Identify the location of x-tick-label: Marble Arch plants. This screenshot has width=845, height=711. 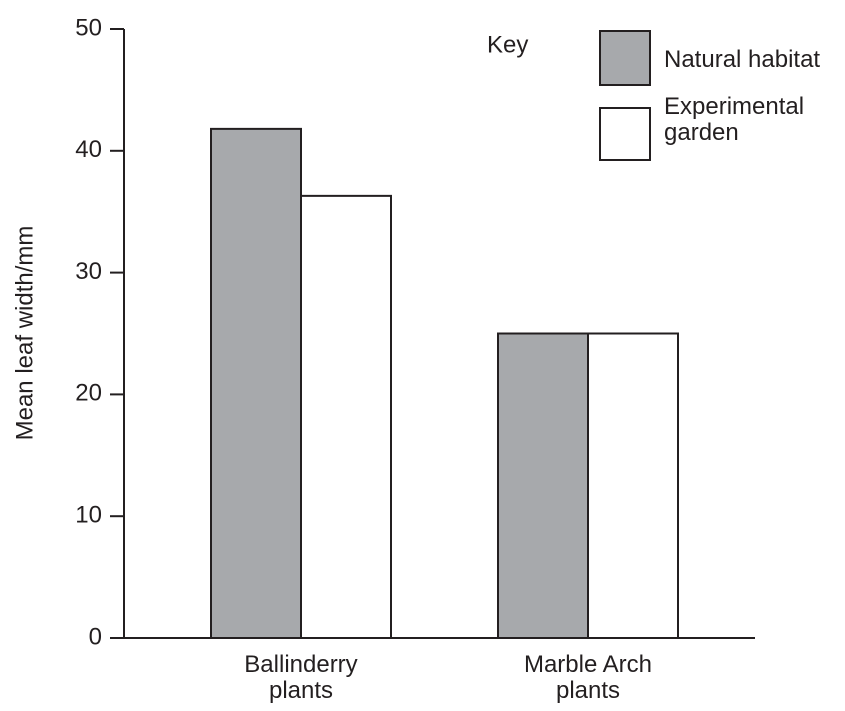
(588, 677).